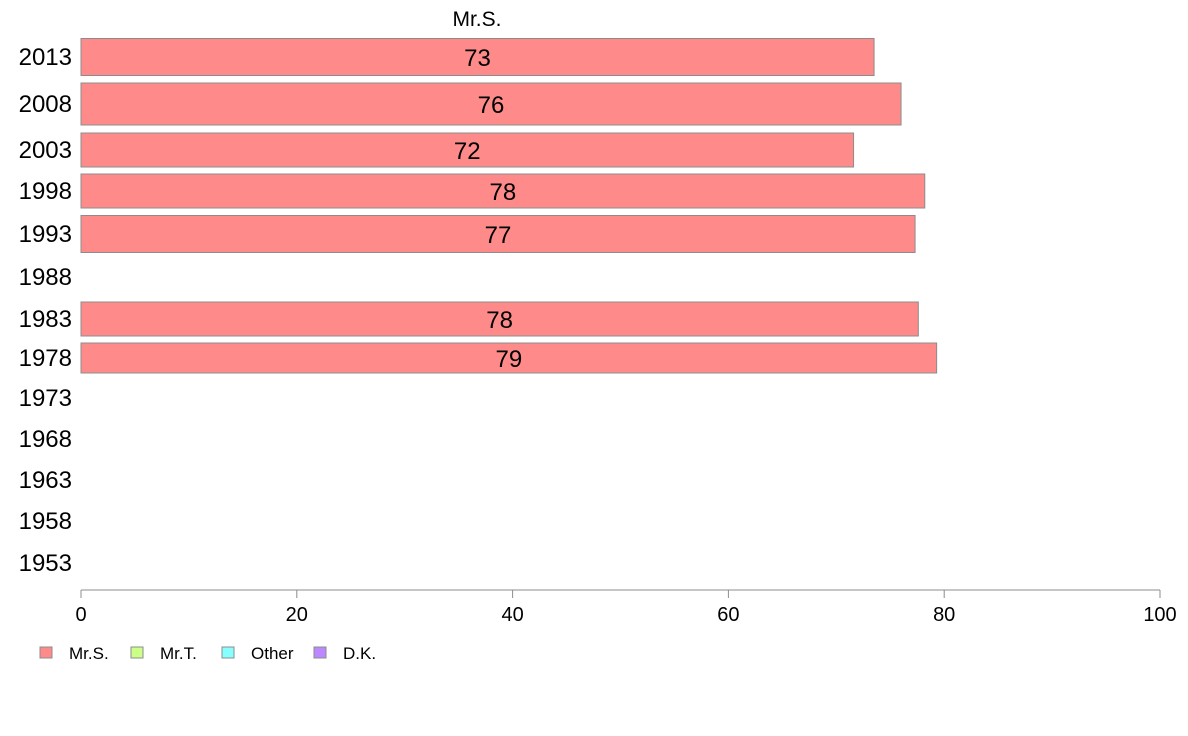 Image resolution: width=1188 pixels, height=736 pixels. I want to click on x-tick-label: 0, so click(80, 615).